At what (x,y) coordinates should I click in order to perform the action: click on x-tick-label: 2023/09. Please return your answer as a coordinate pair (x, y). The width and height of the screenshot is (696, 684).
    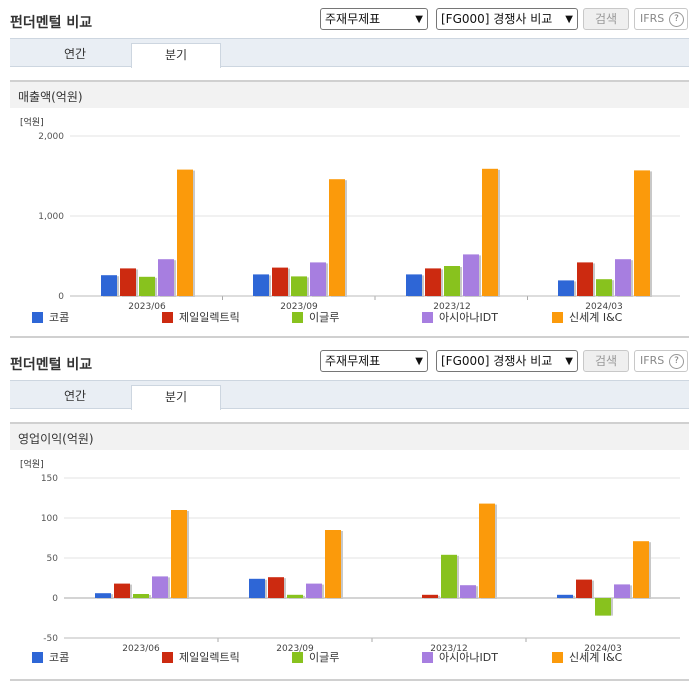
    Looking at the image, I should click on (295, 649).